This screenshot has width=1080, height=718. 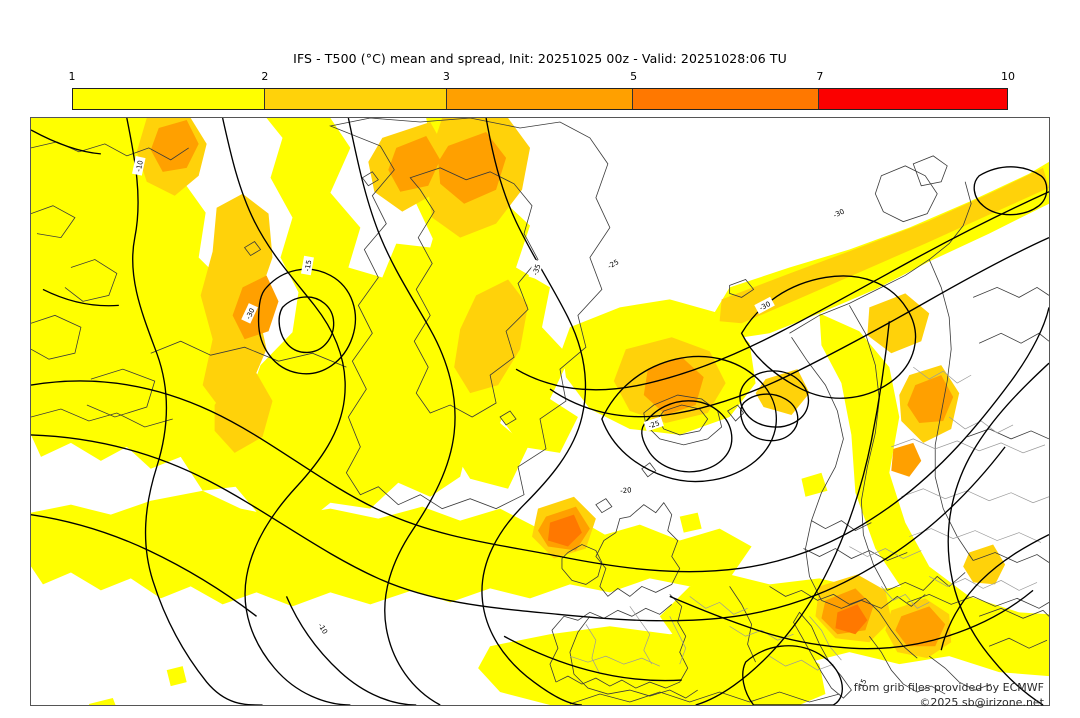 I want to click on colorbar-tick-2: 2, so click(x=265, y=76).